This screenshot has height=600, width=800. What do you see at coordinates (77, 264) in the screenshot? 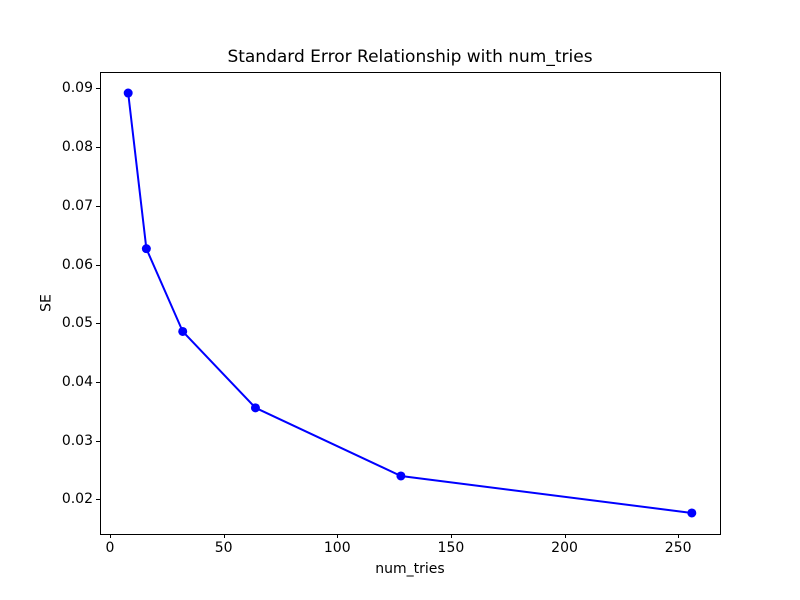
I see `y-tick-label: 0.06` at bounding box center [77, 264].